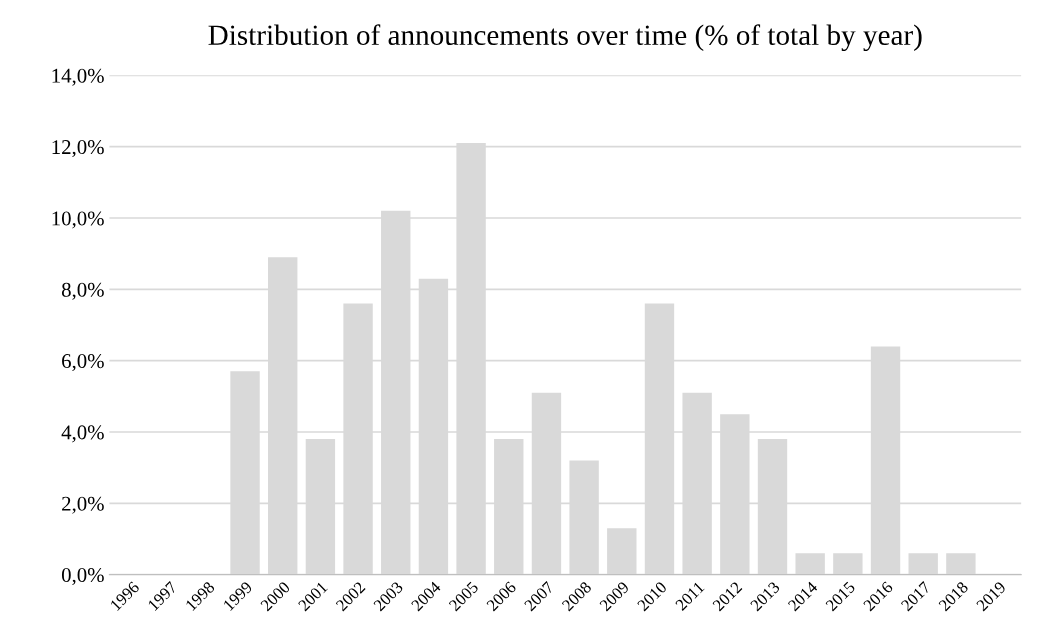 The width and height of the screenshot is (1042, 628). What do you see at coordinates (78, 77) in the screenshot?
I see `y-tick-label: 14,0%` at bounding box center [78, 77].